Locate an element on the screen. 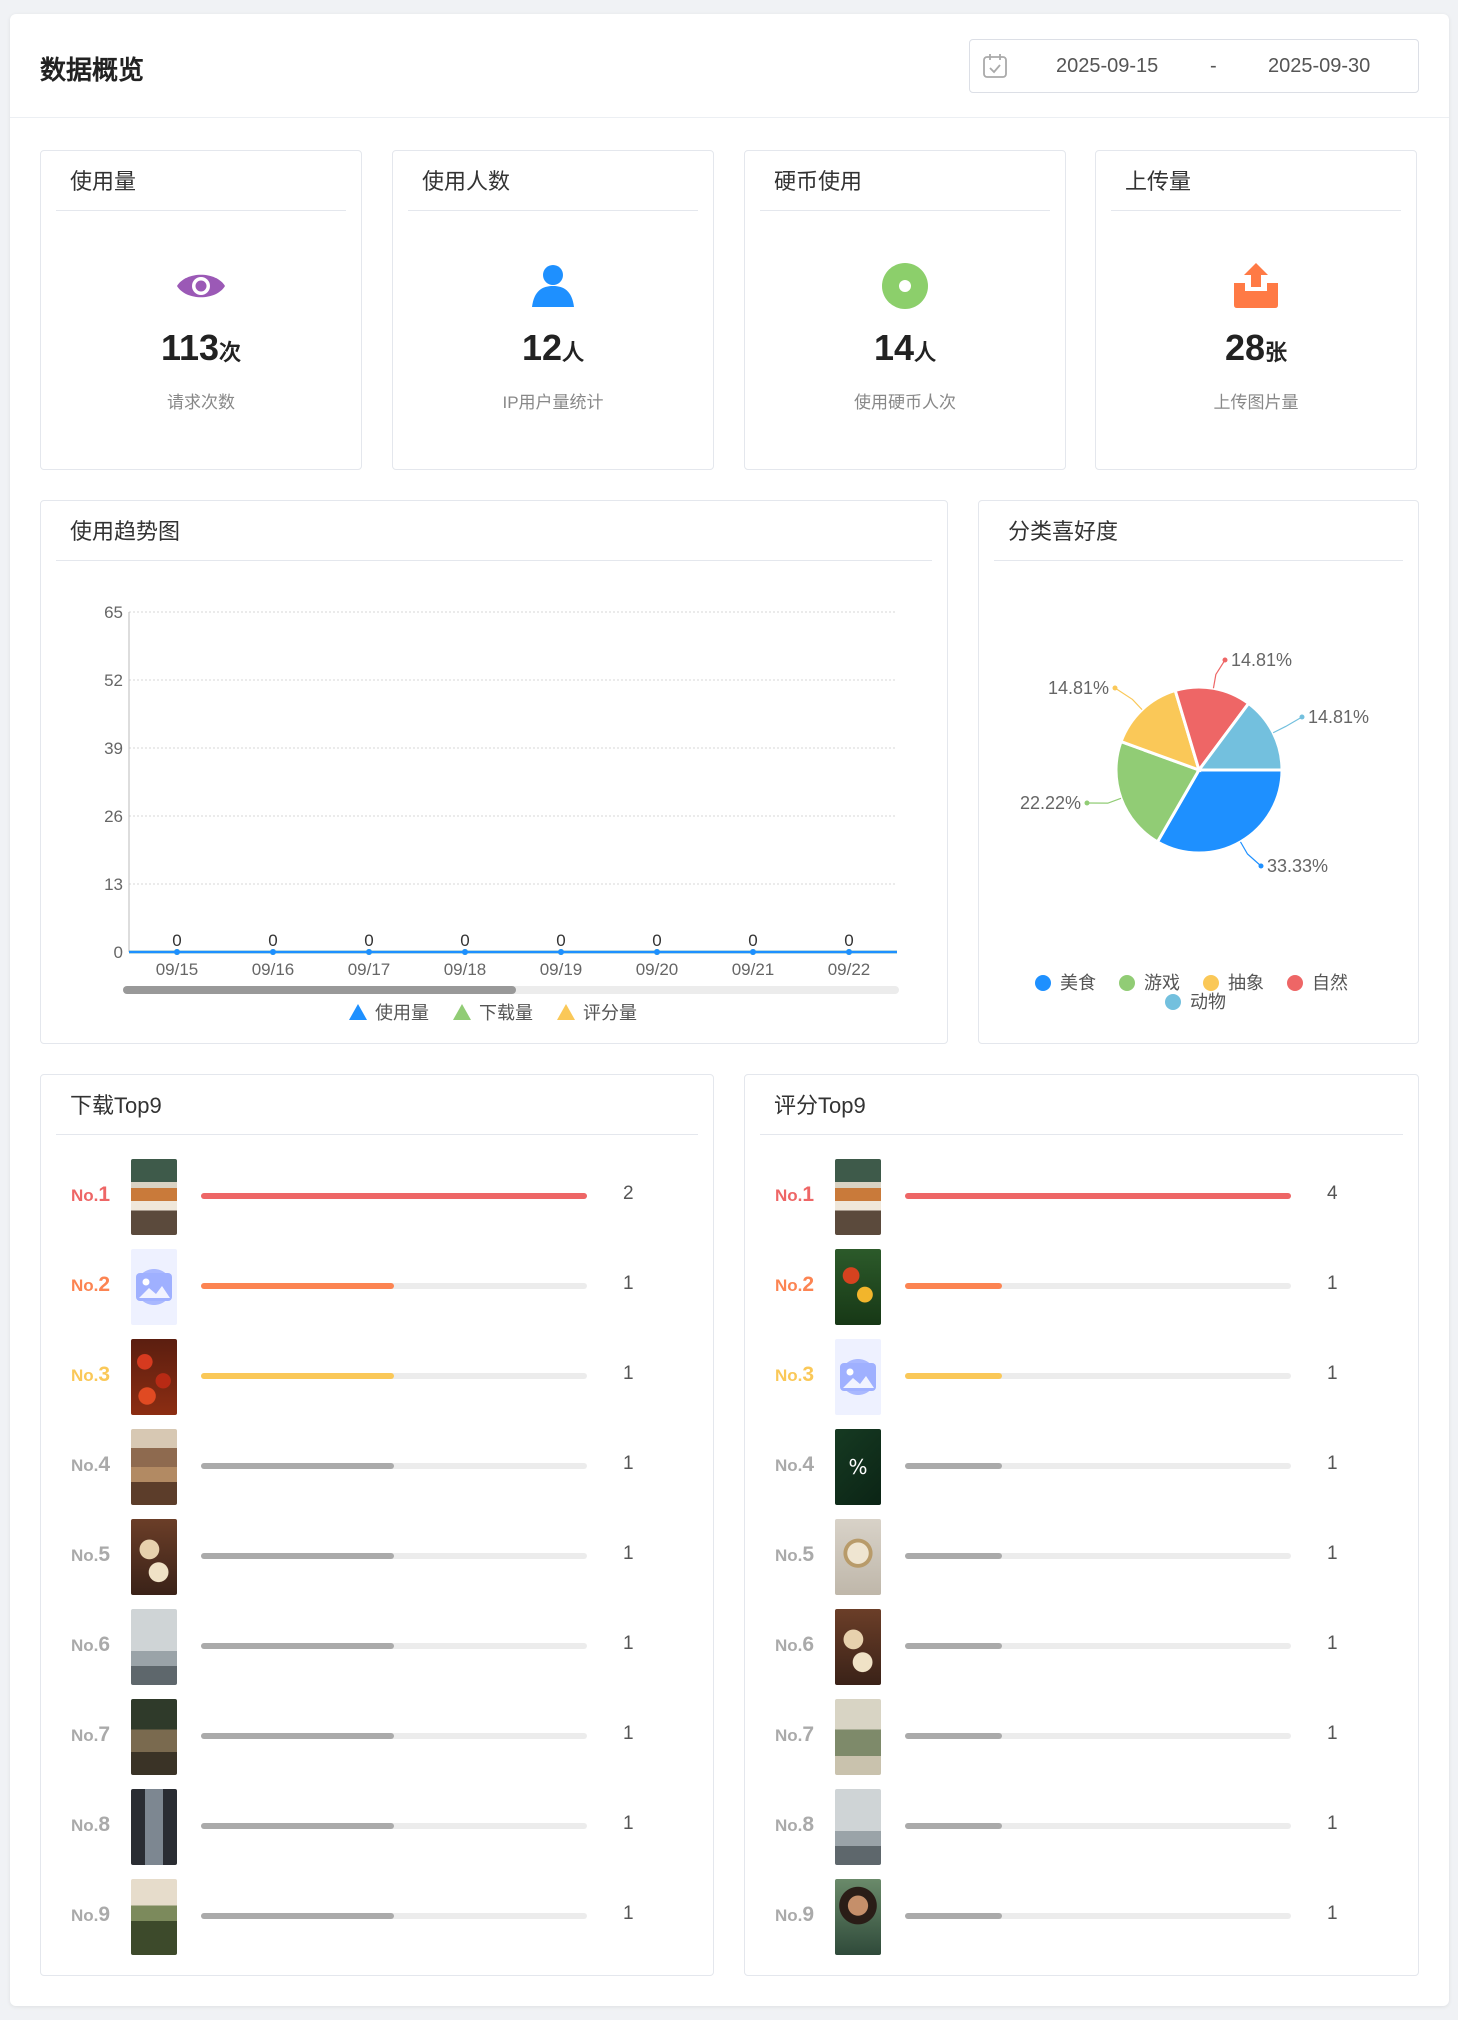 This screenshot has height=2020, width=1458. date-range-picker: 2025-09-15 - 2025-09-30 is located at coordinates (1194, 66).